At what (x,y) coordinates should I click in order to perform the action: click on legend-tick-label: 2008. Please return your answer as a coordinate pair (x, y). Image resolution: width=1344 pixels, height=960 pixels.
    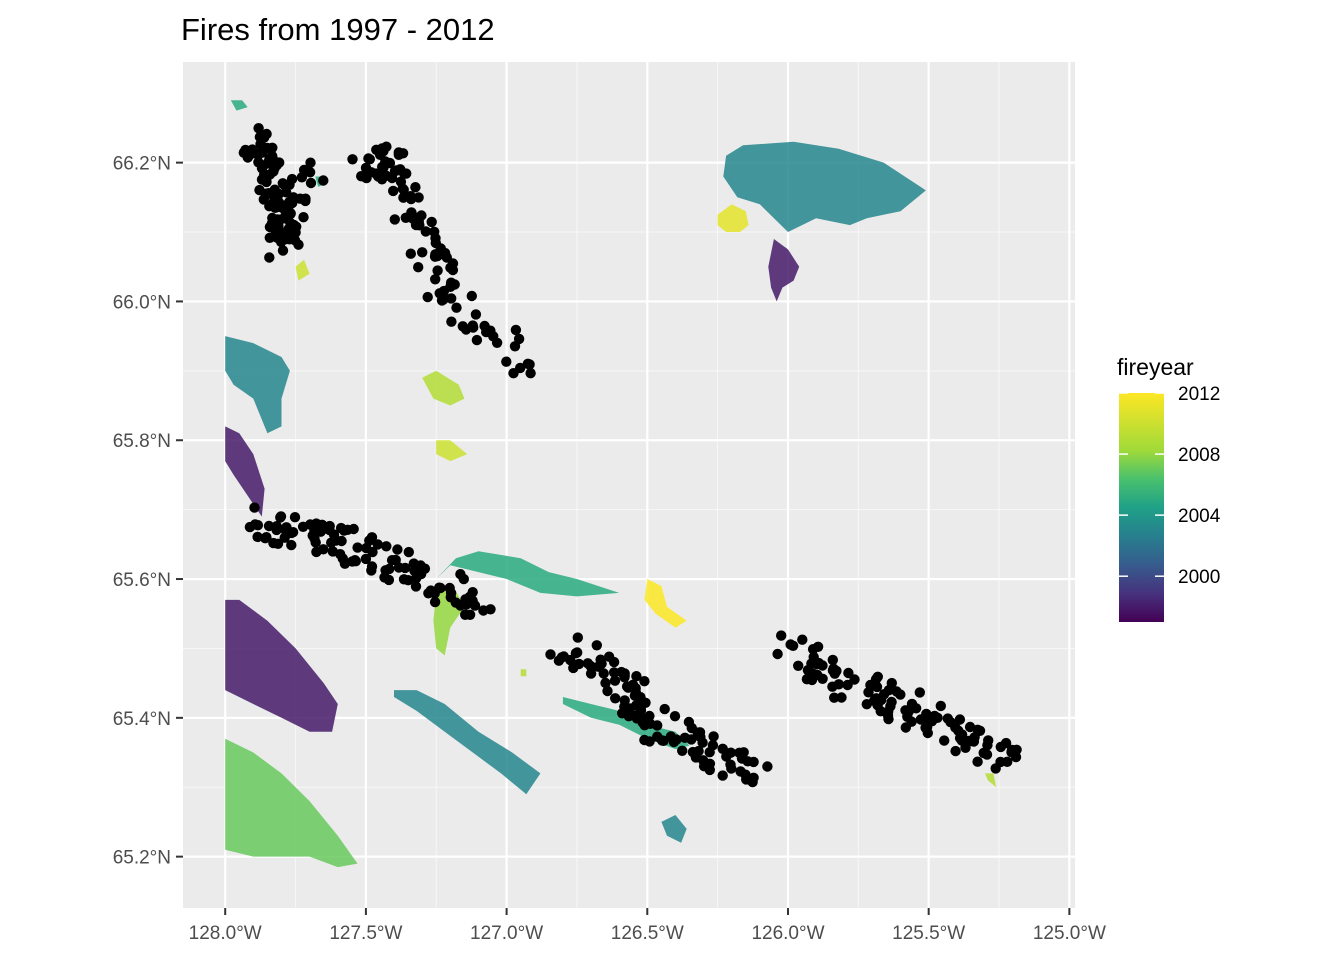
    Looking at the image, I should click on (1199, 455).